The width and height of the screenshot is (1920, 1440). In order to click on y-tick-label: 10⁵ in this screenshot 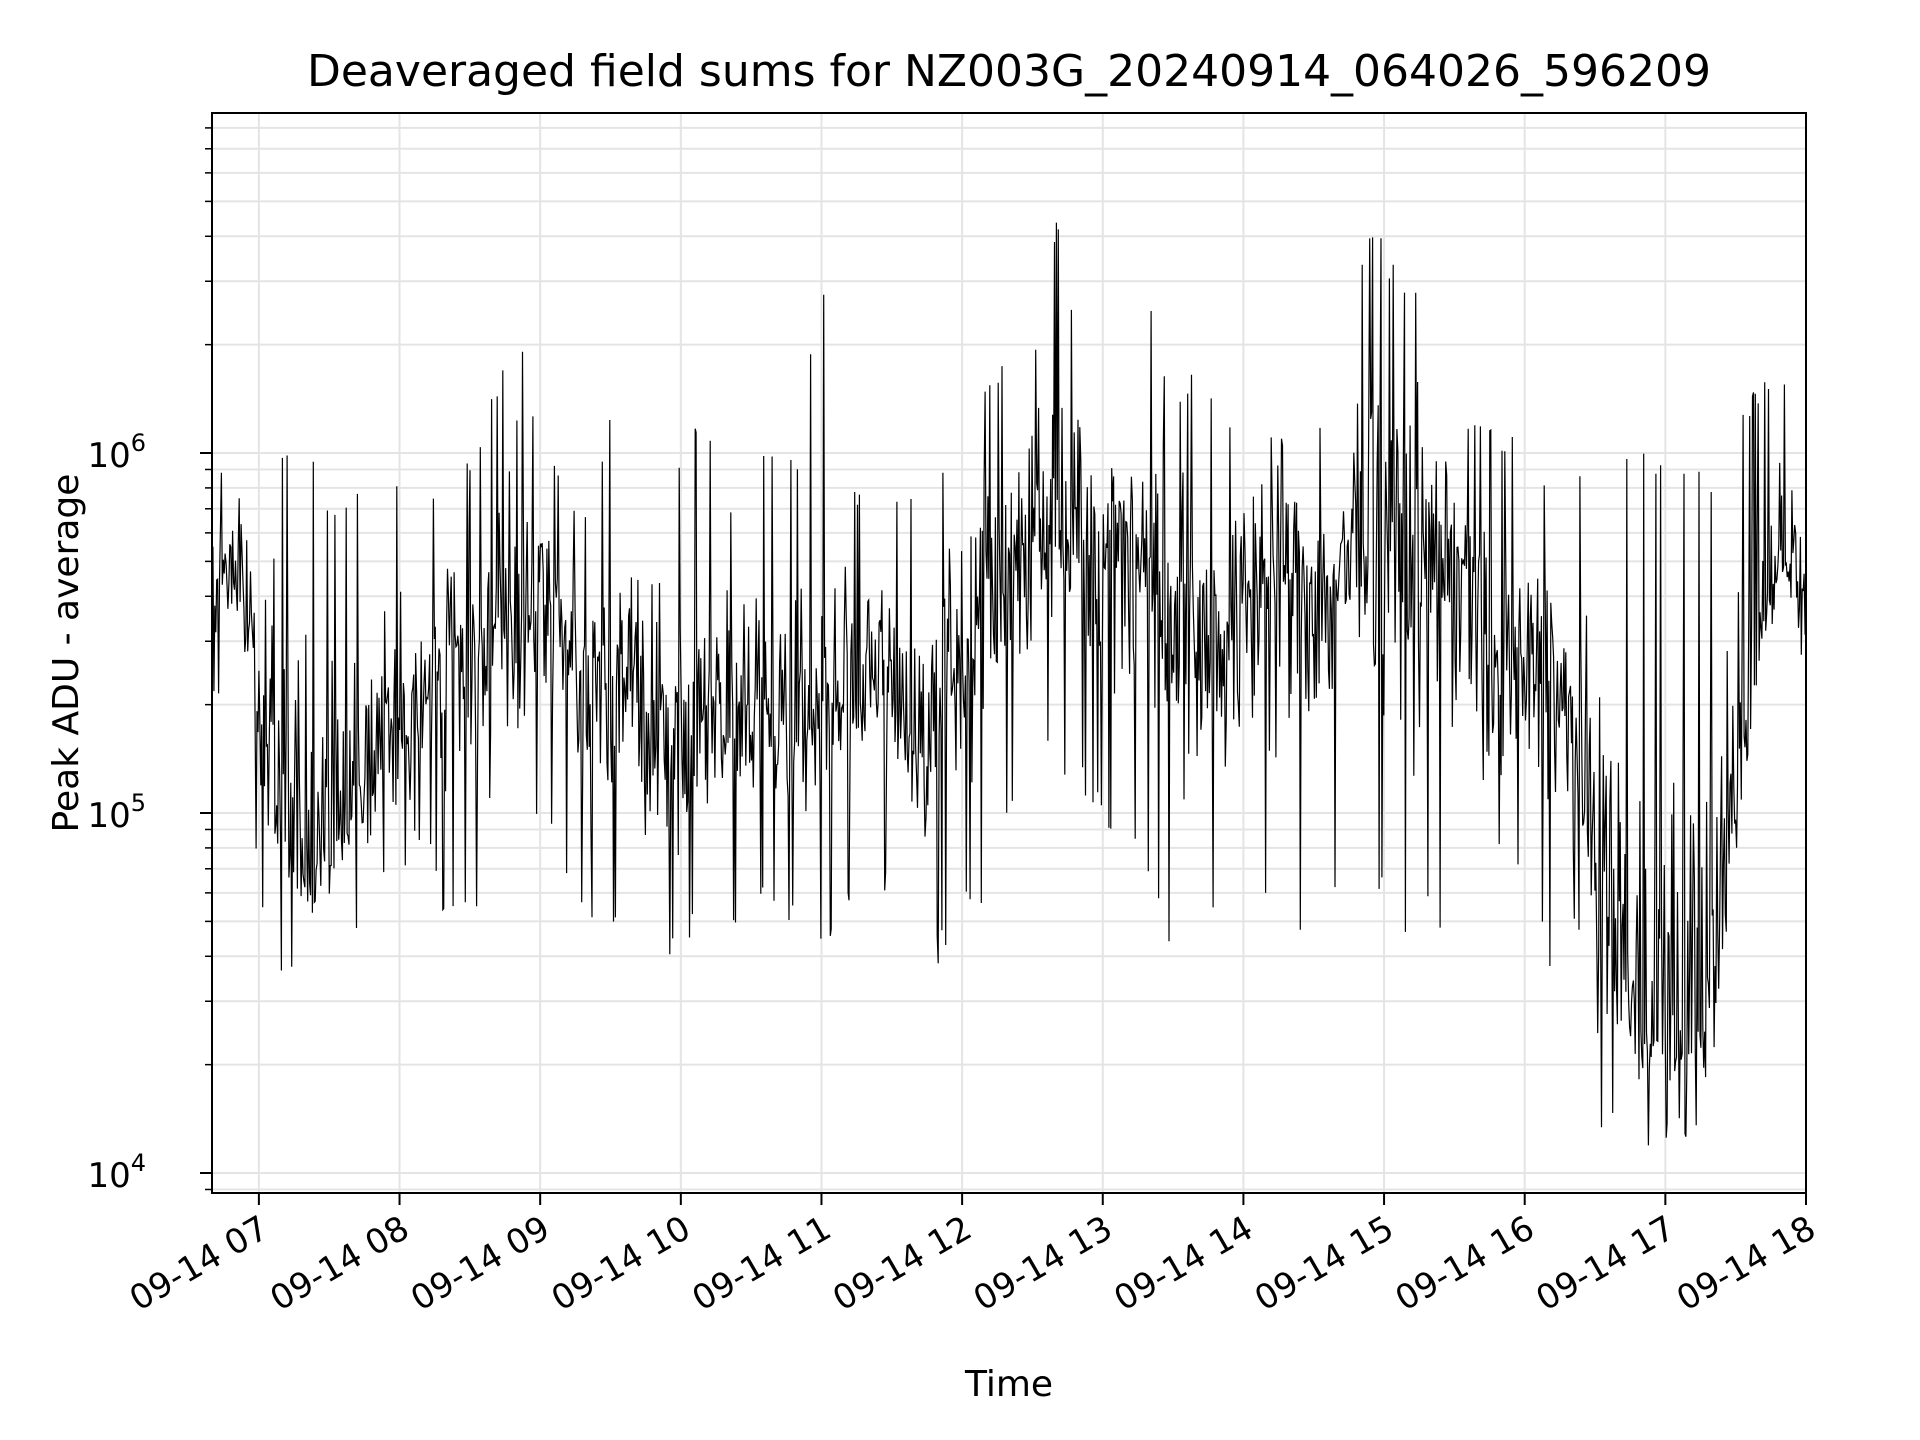, I will do `click(116, 812)`.